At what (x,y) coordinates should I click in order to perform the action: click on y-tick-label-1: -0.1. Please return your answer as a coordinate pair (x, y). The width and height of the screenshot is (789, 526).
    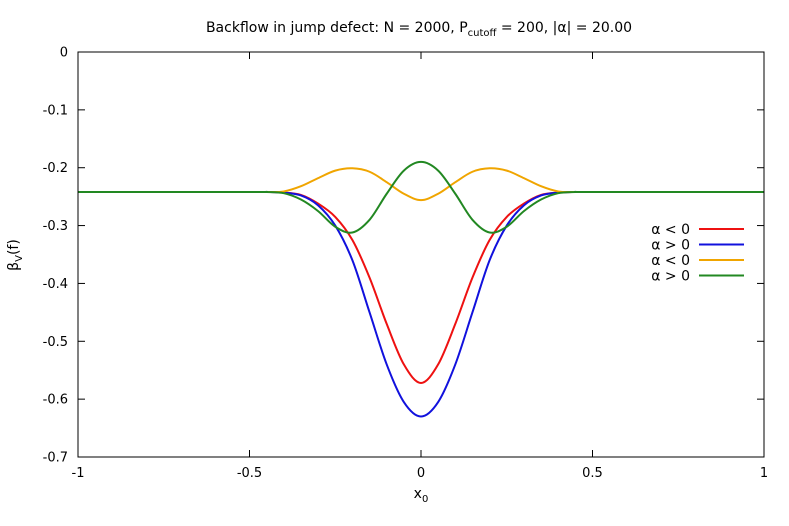
    Looking at the image, I should click on (55, 110).